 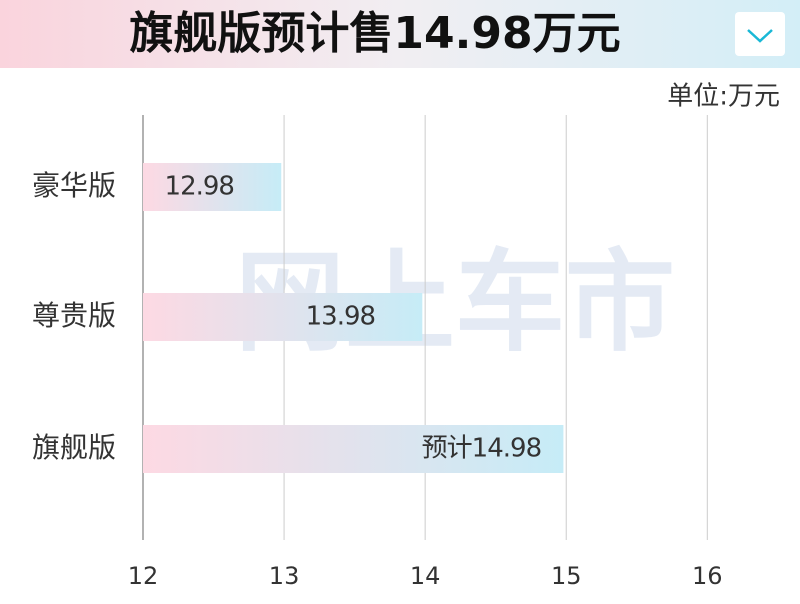 What do you see at coordinates (340, 317) in the screenshot?
I see `value-label: 13.98` at bounding box center [340, 317].